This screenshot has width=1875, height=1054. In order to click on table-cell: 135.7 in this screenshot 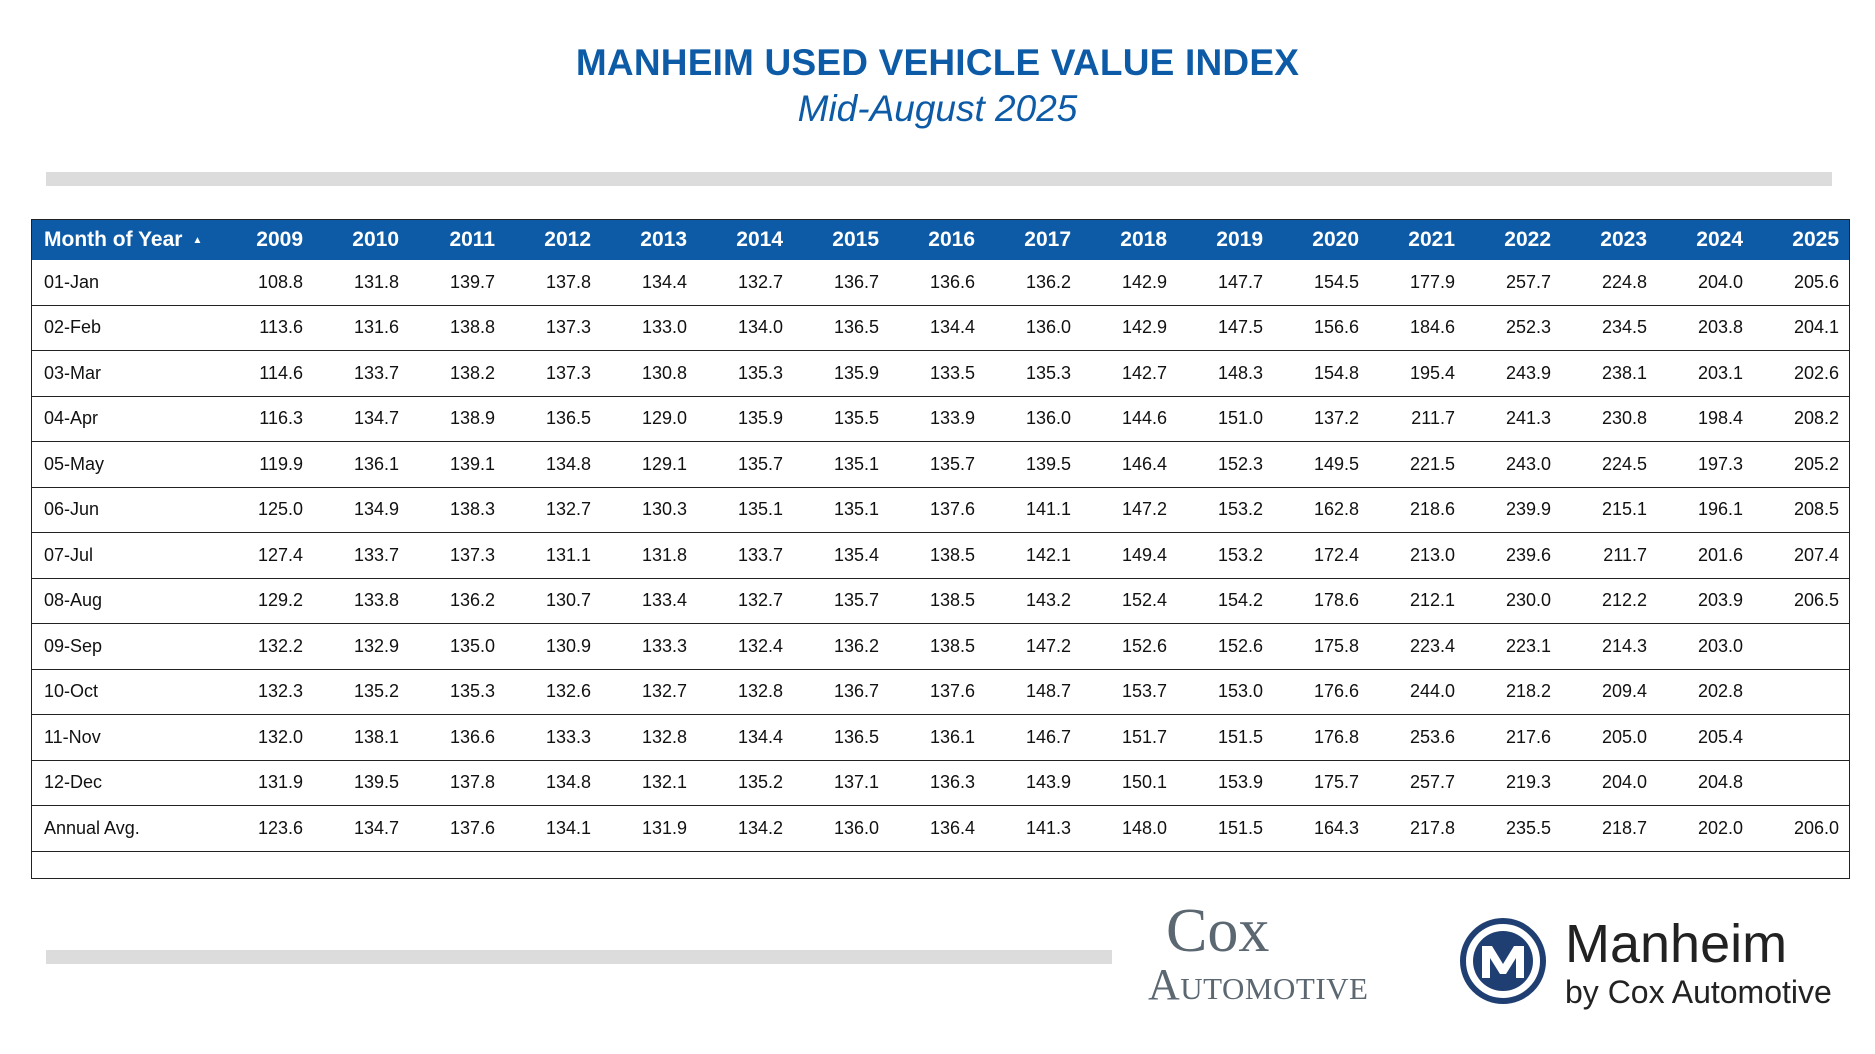, I will do `click(841, 601)`.